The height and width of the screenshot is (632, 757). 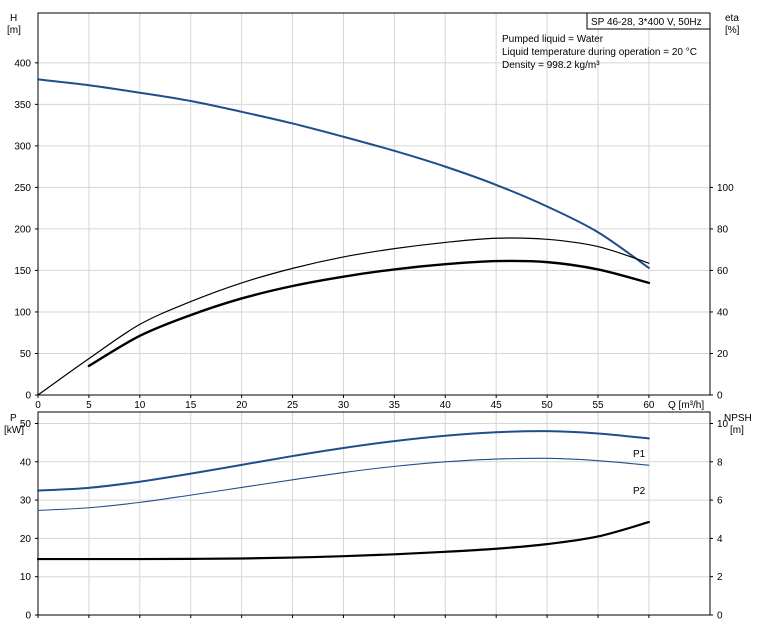 I want to click on x-tick-label: 55, so click(x=598, y=405).